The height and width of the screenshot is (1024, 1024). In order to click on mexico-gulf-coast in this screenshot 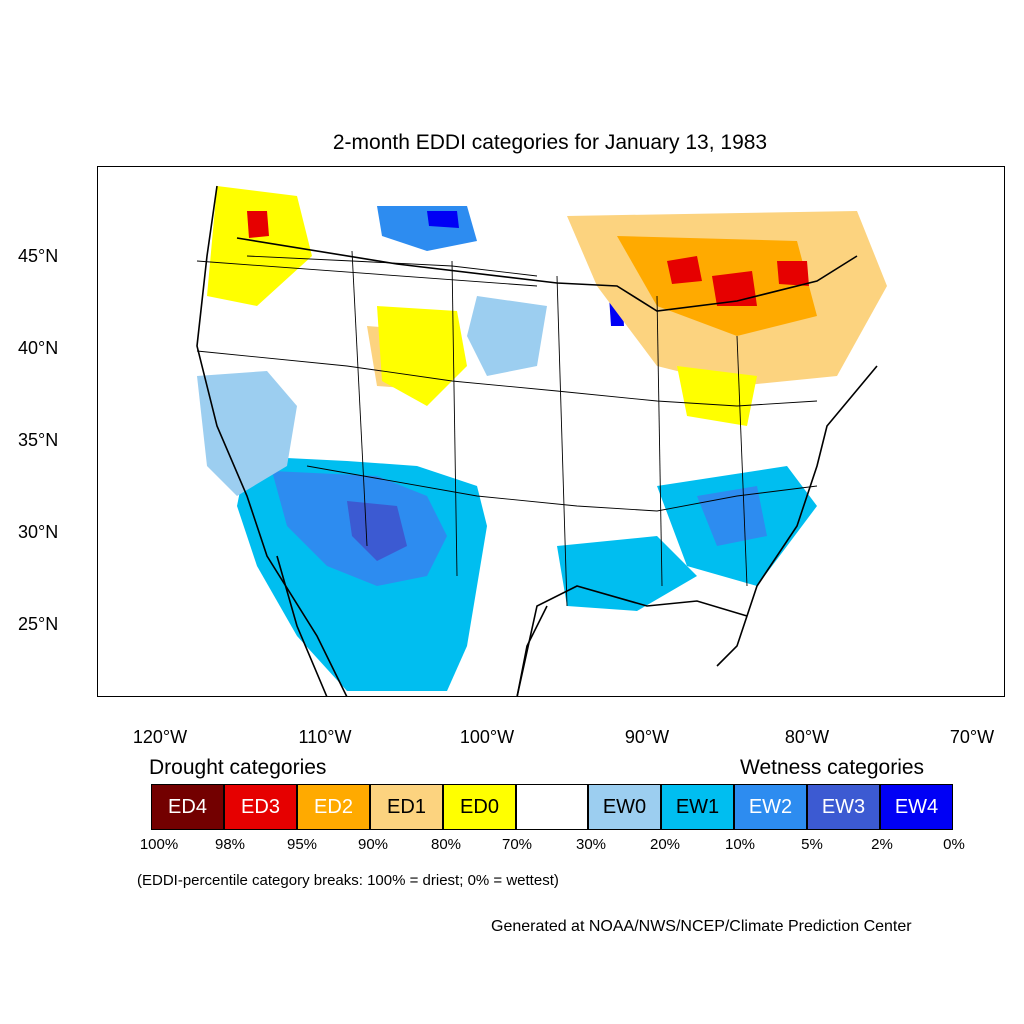, I will do `click(532, 651)`.